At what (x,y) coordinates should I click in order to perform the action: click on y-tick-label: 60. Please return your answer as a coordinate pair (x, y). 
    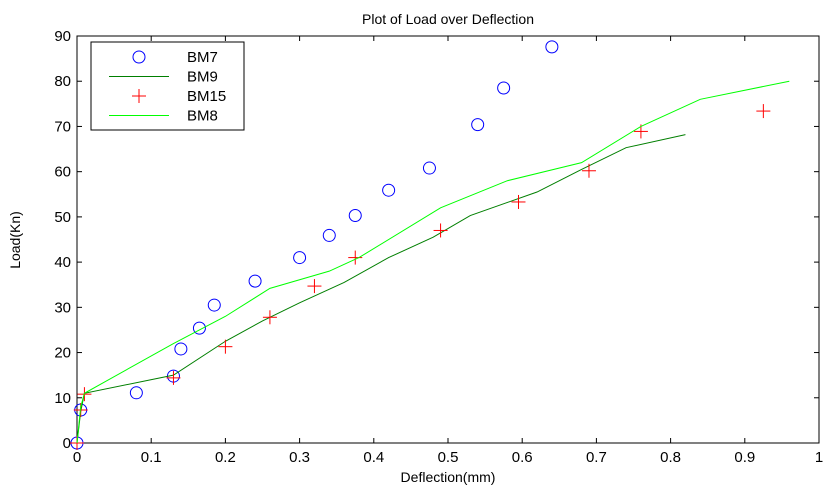
    Looking at the image, I should click on (62, 172).